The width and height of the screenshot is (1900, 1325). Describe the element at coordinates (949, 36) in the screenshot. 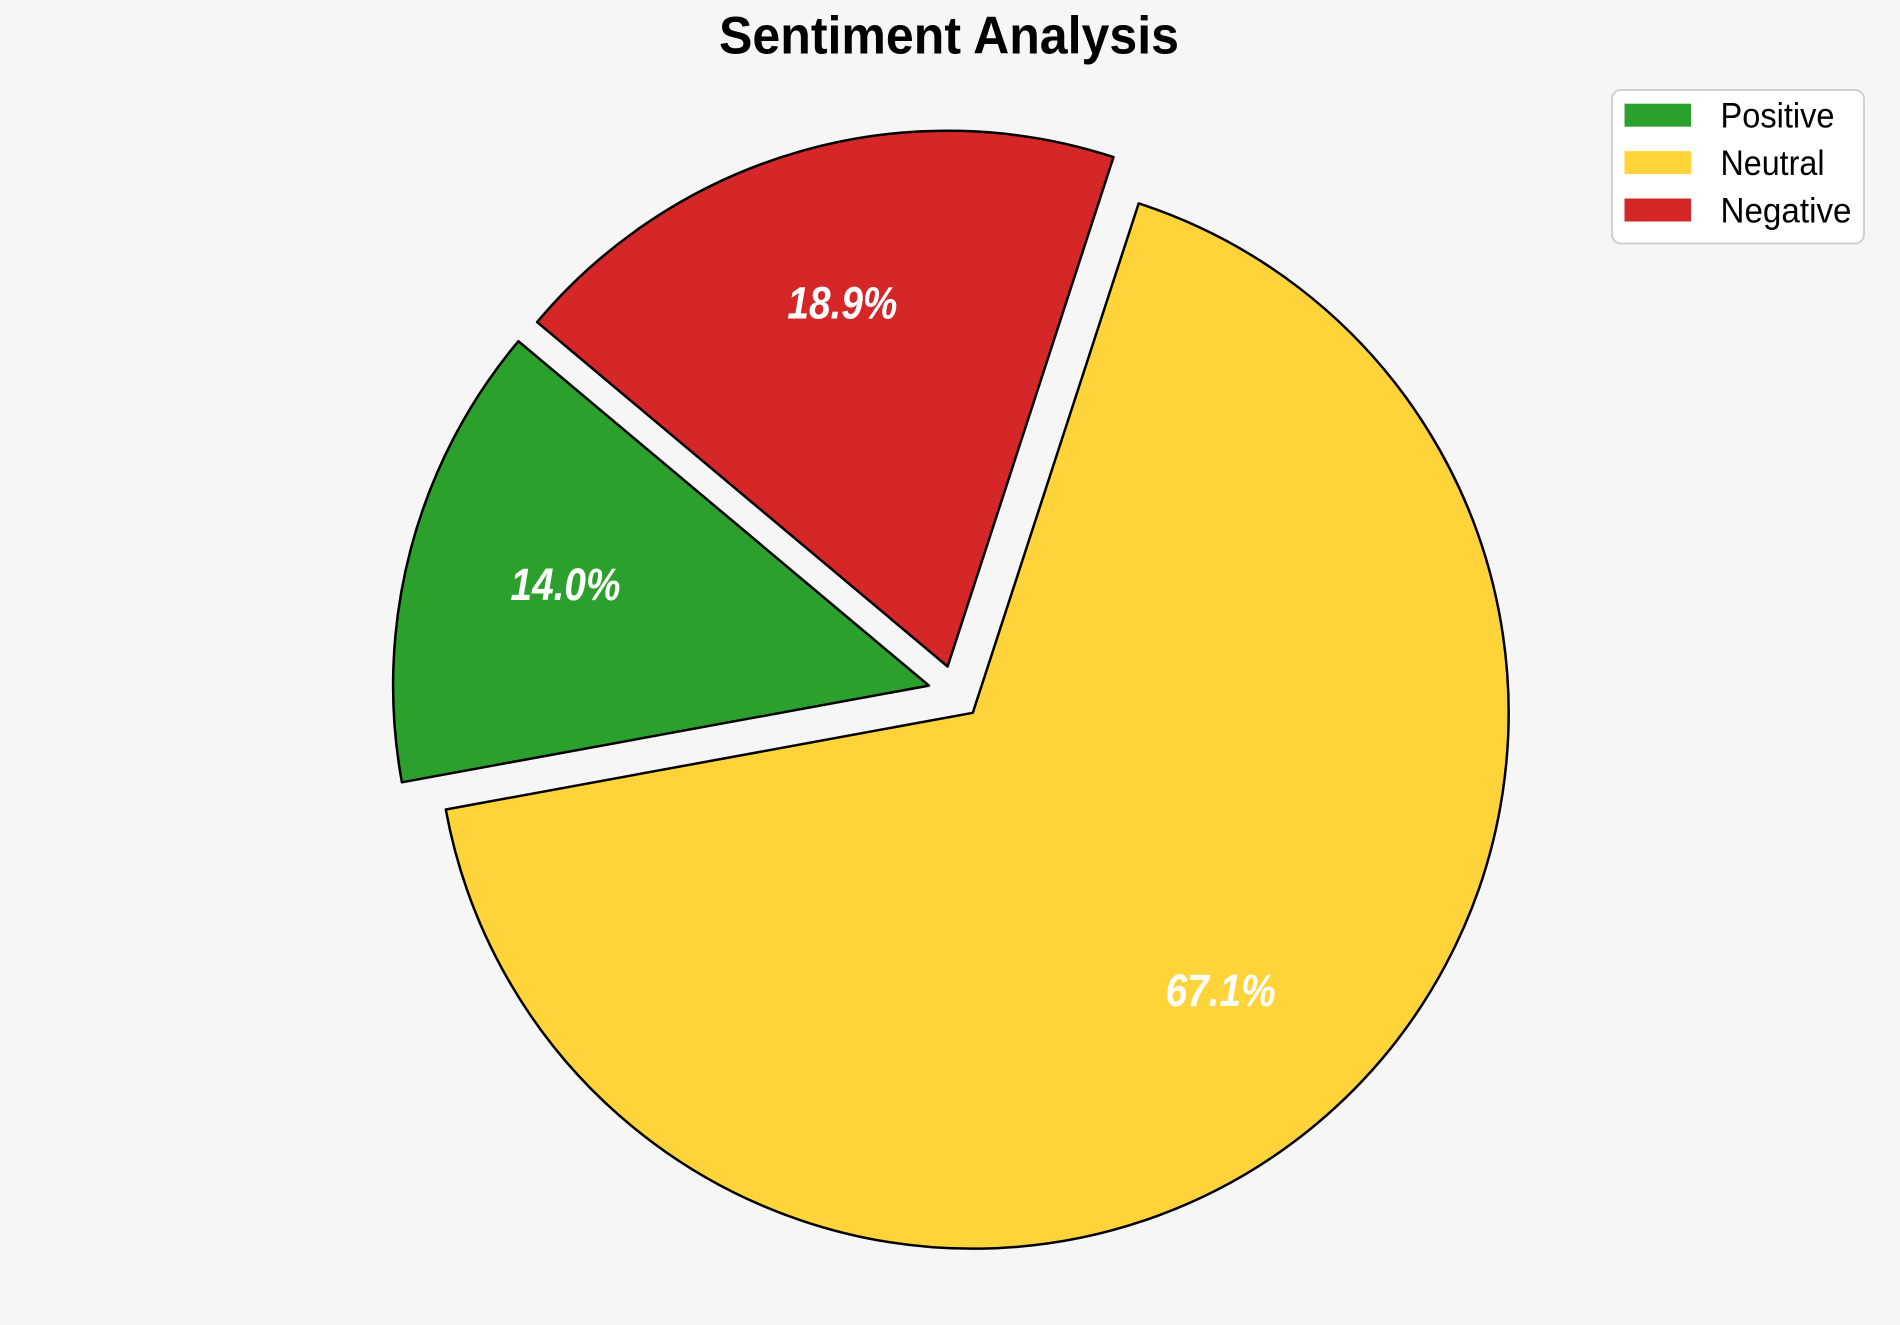

I see `svg-text: Sentiment Analysis` at that location.